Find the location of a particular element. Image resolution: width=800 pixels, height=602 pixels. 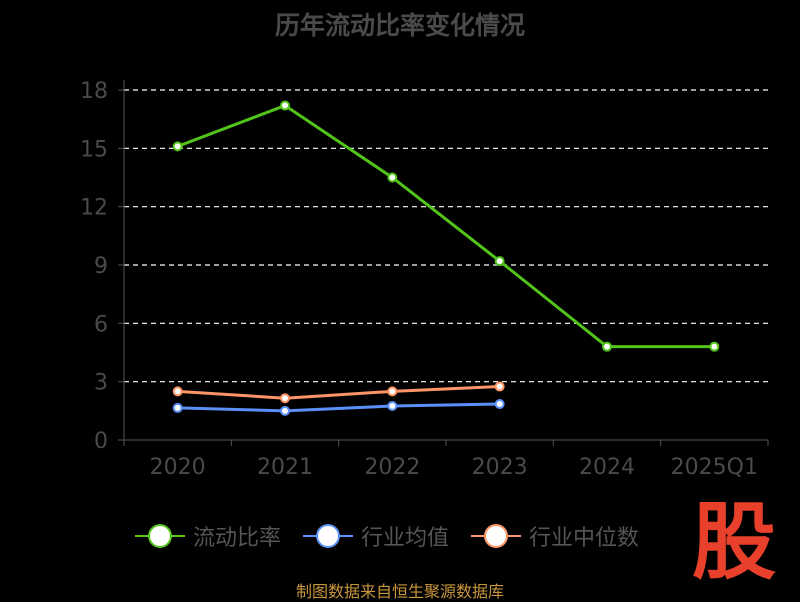

y-tick-label: 18 is located at coordinates (94, 91).